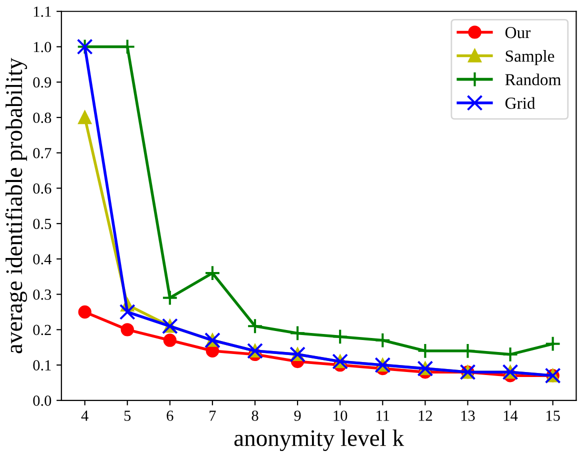 The image size is (585, 455). What do you see at coordinates (42, 153) in the screenshot?
I see `y-tick-label: 0.7` at bounding box center [42, 153].